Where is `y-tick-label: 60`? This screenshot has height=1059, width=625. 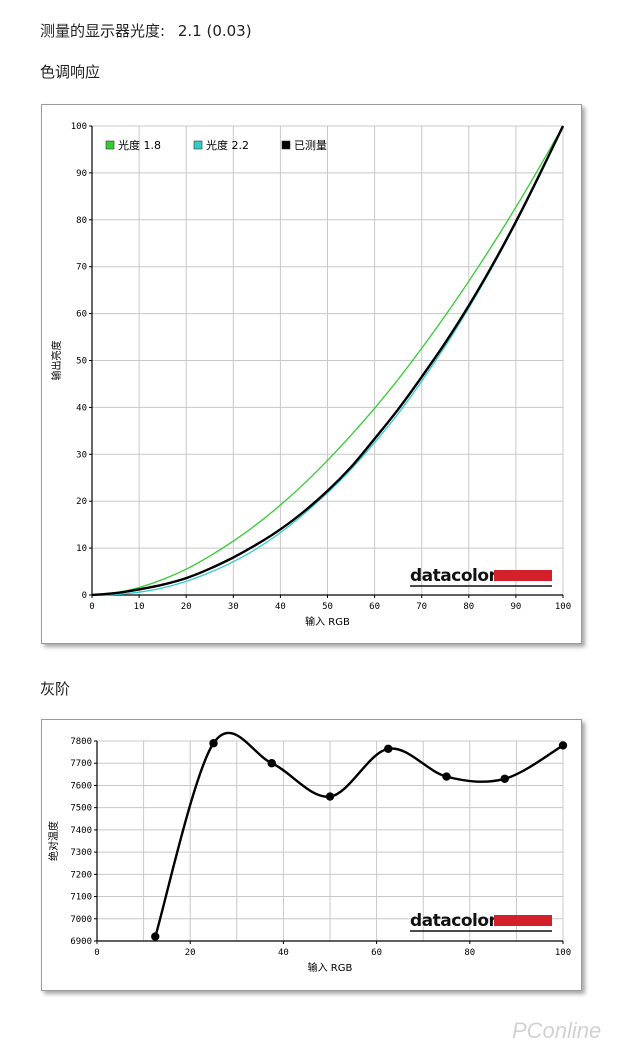
y-tick-label: 60 is located at coordinates (81, 315).